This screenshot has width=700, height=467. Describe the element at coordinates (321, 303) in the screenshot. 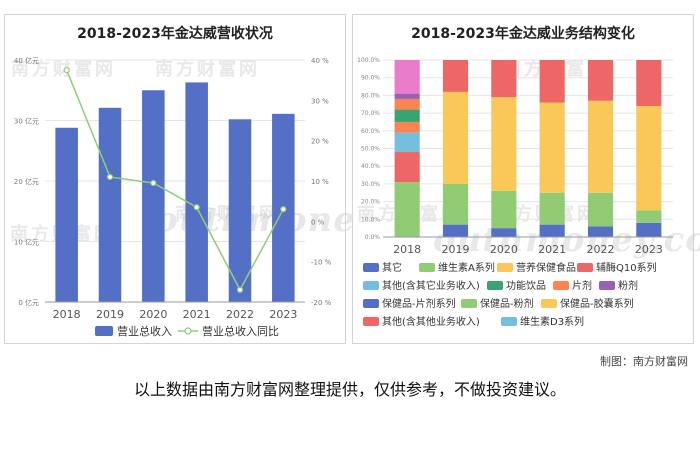

I see `y-right-tick-label: -20 %` at that location.